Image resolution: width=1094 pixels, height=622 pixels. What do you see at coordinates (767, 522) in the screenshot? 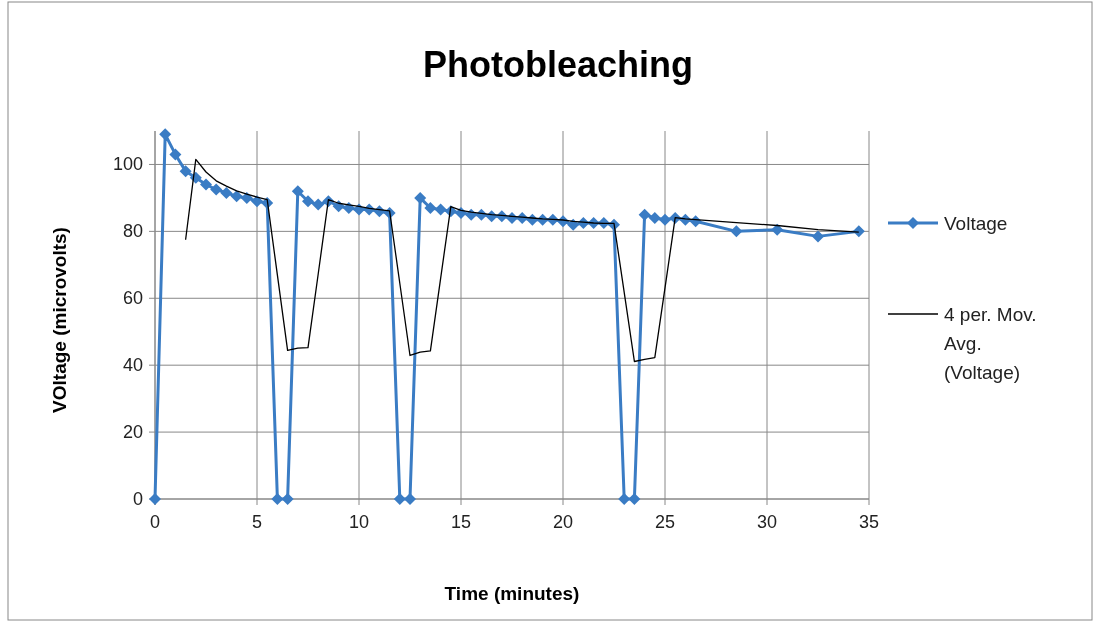
I see `x-tick-label: 30` at bounding box center [767, 522].